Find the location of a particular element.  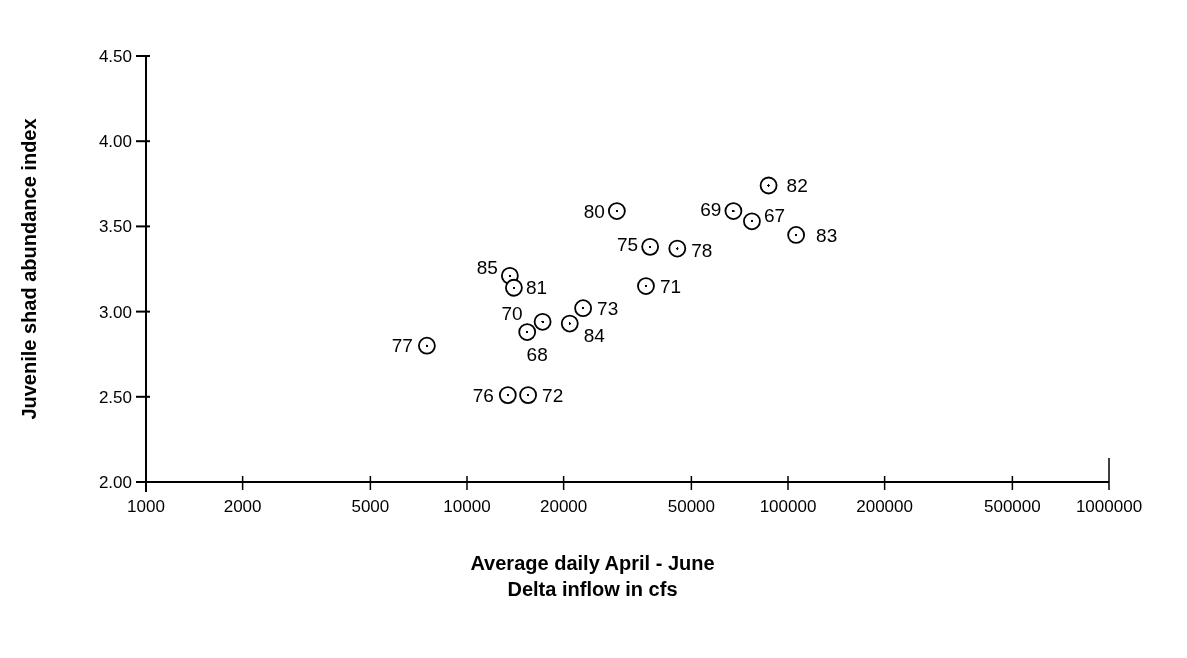

annotation: 84 is located at coordinates (594, 336).